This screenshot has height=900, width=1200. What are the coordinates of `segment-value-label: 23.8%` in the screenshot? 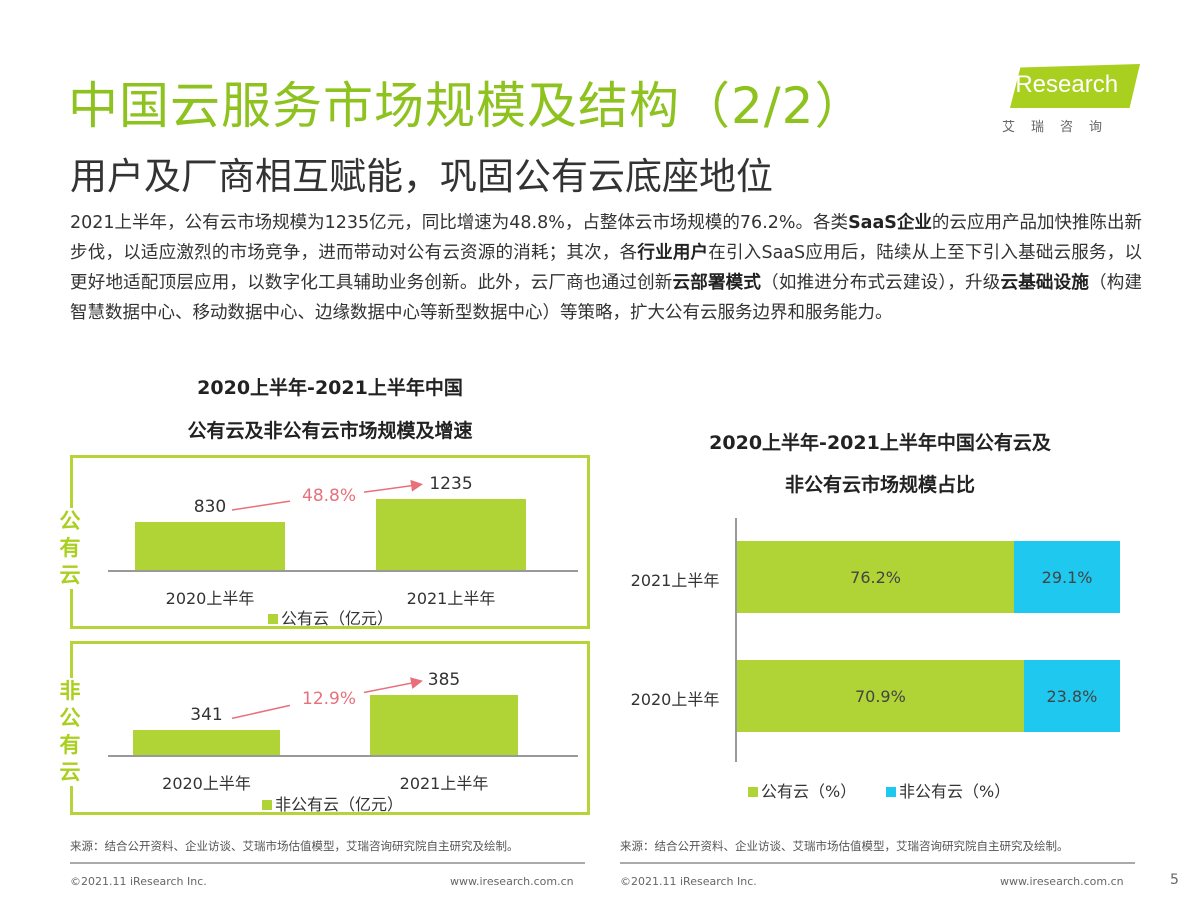 It's located at (1072, 696).